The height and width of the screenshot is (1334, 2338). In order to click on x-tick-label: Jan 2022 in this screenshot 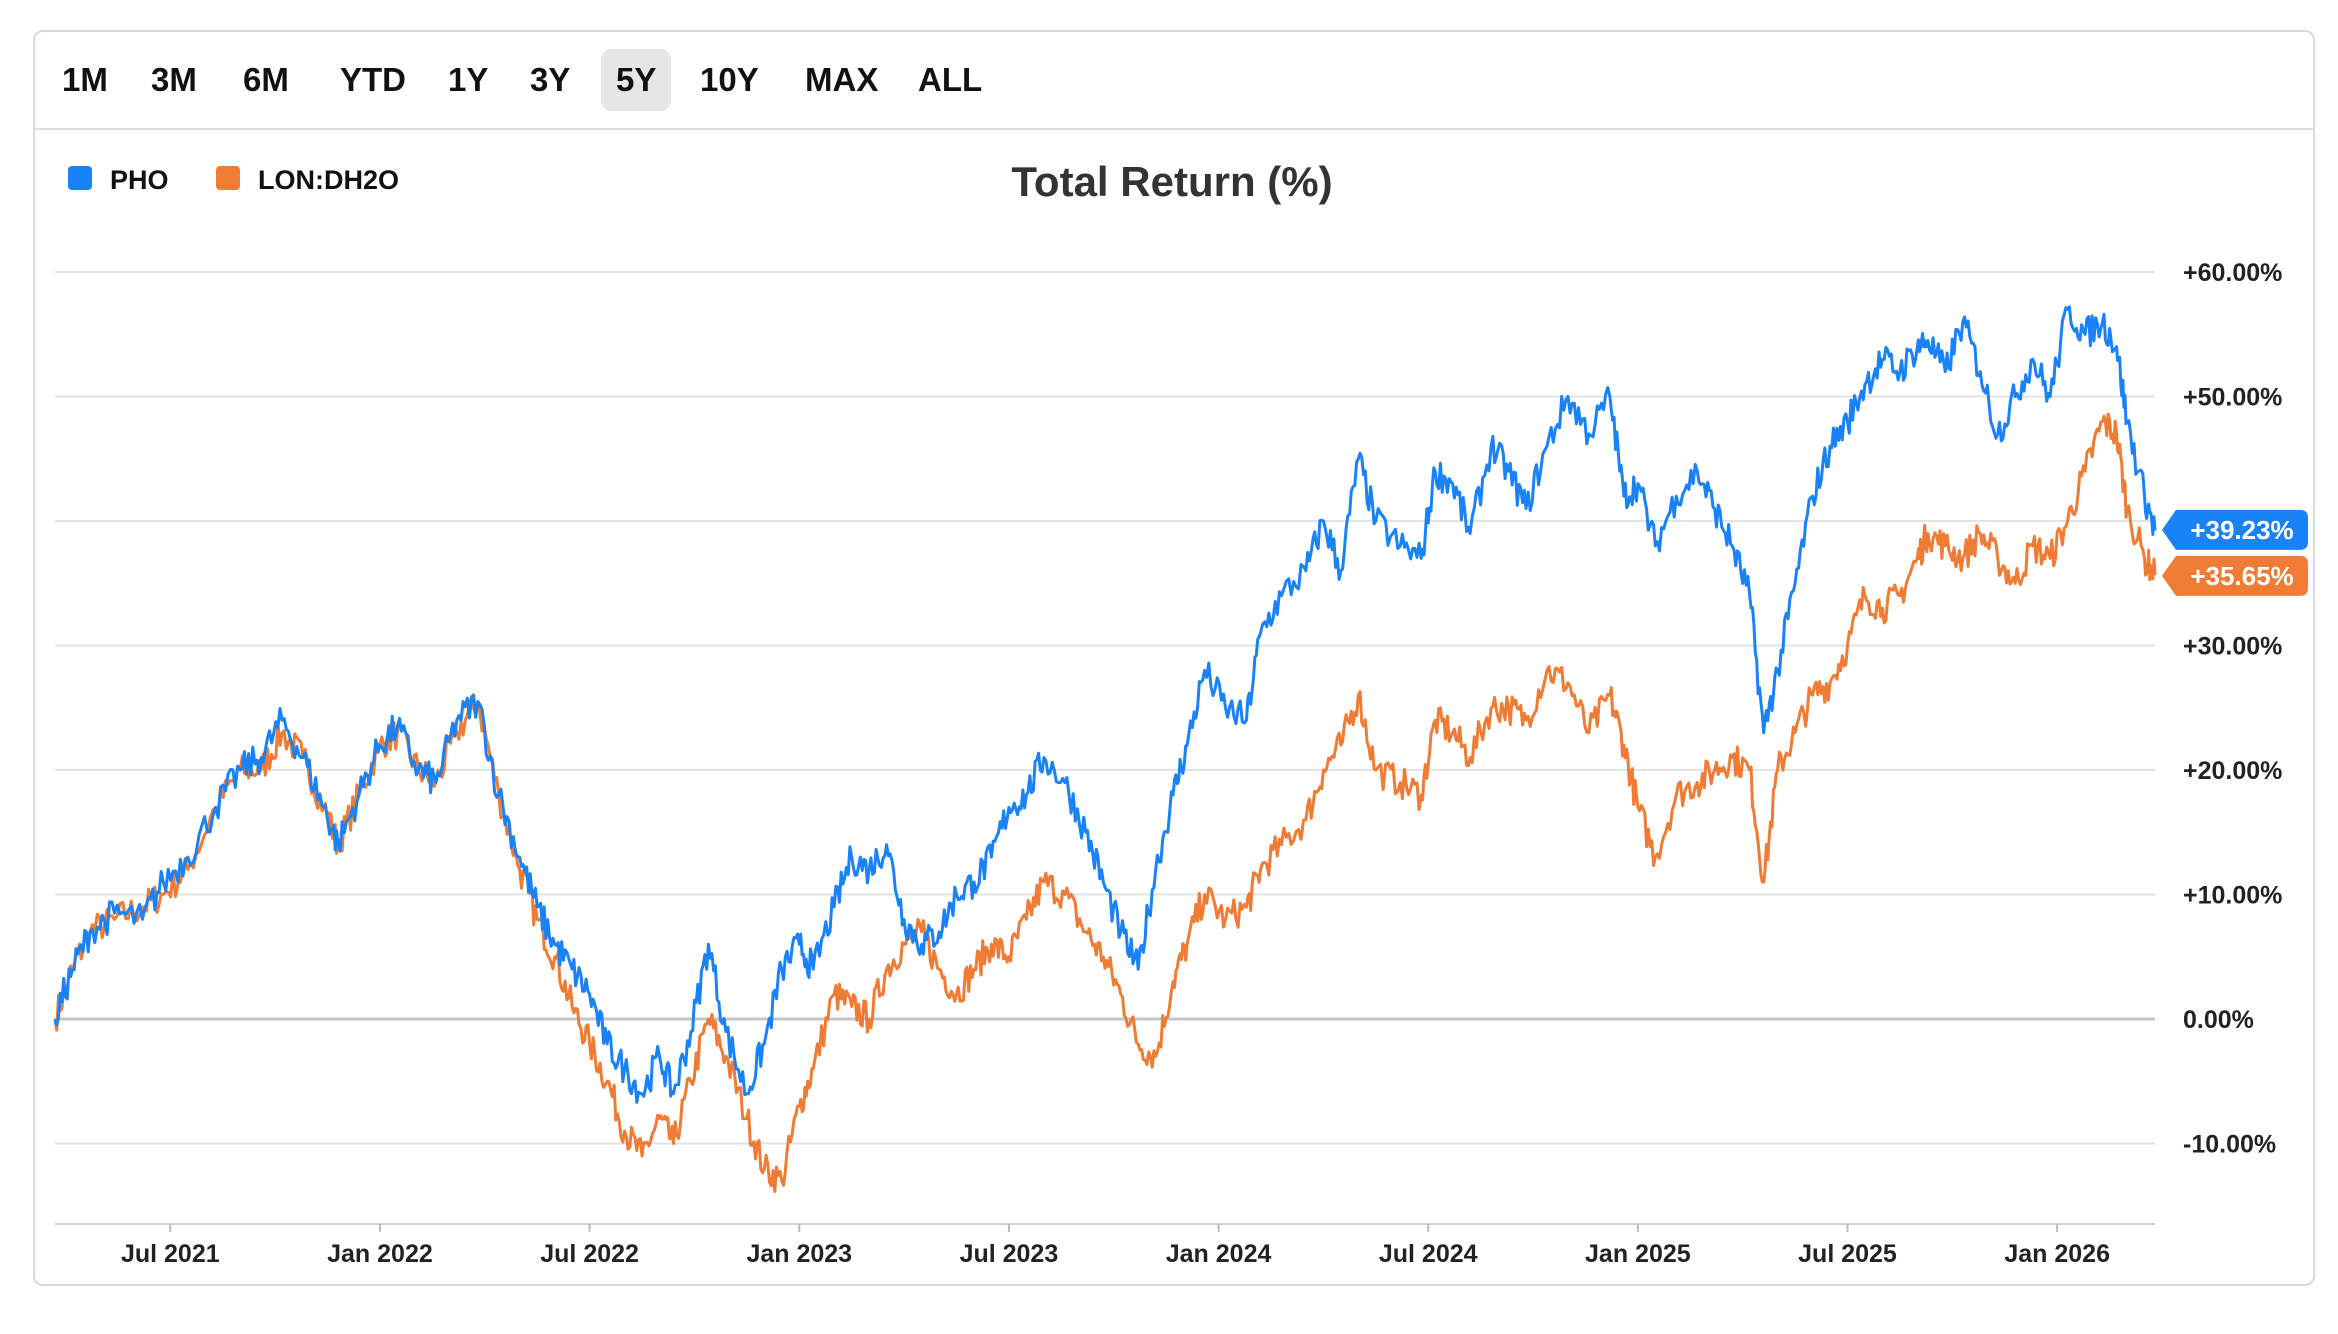, I will do `click(380, 1254)`.